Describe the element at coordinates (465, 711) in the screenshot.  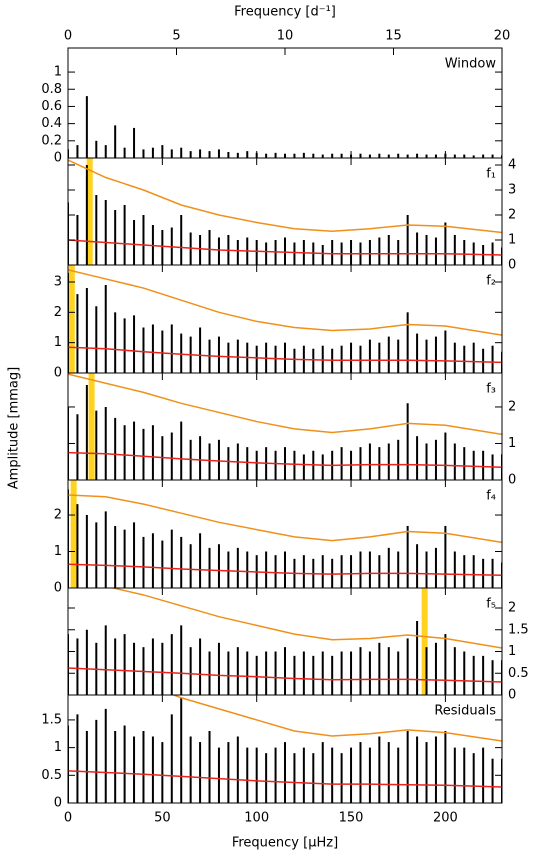
I see `panel-label: Residuals` at that location.